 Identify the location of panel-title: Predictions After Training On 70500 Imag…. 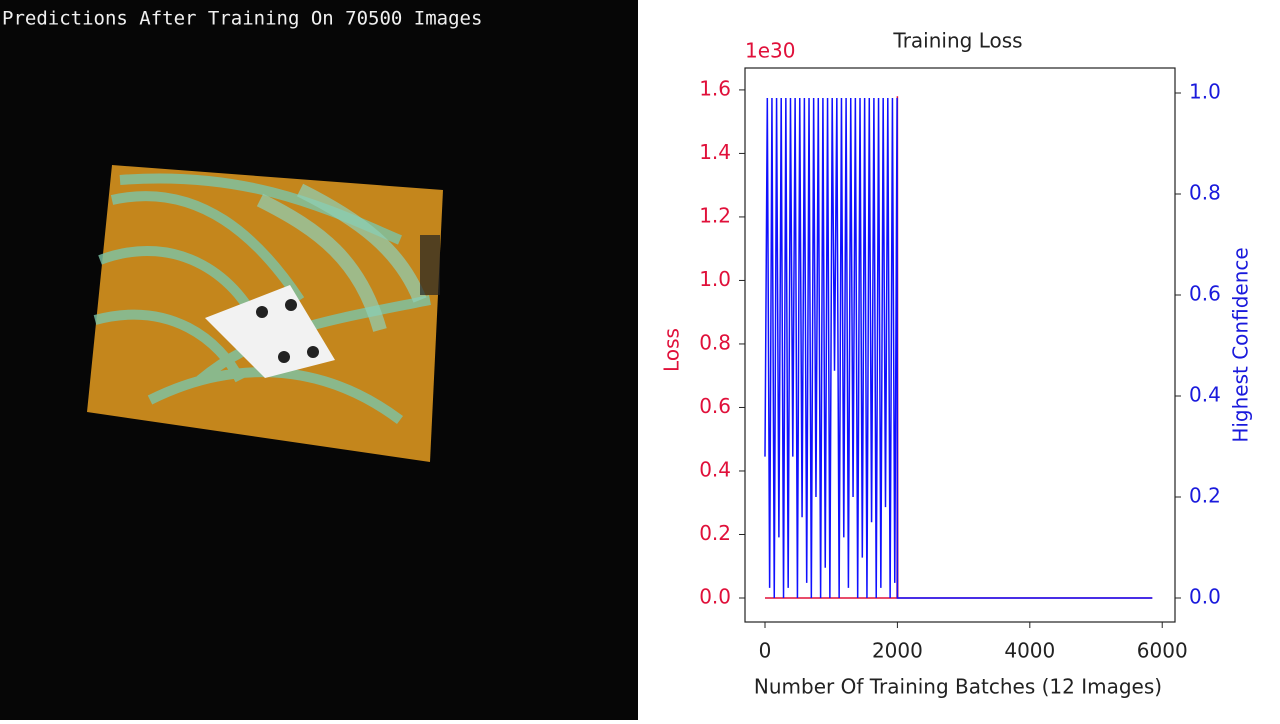
(242, 19).